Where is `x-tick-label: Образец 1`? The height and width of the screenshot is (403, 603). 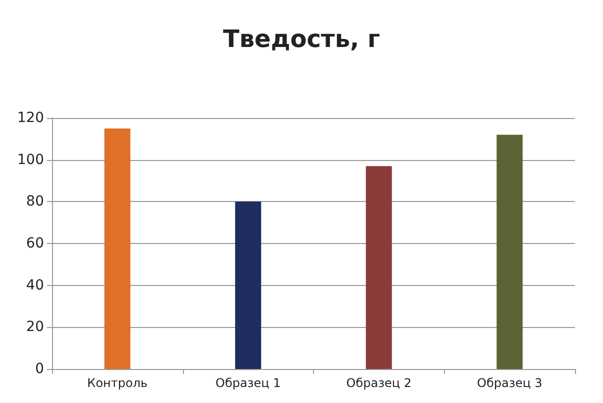
x-tick-label: Образец 1 is located at coordinates (248, 383).